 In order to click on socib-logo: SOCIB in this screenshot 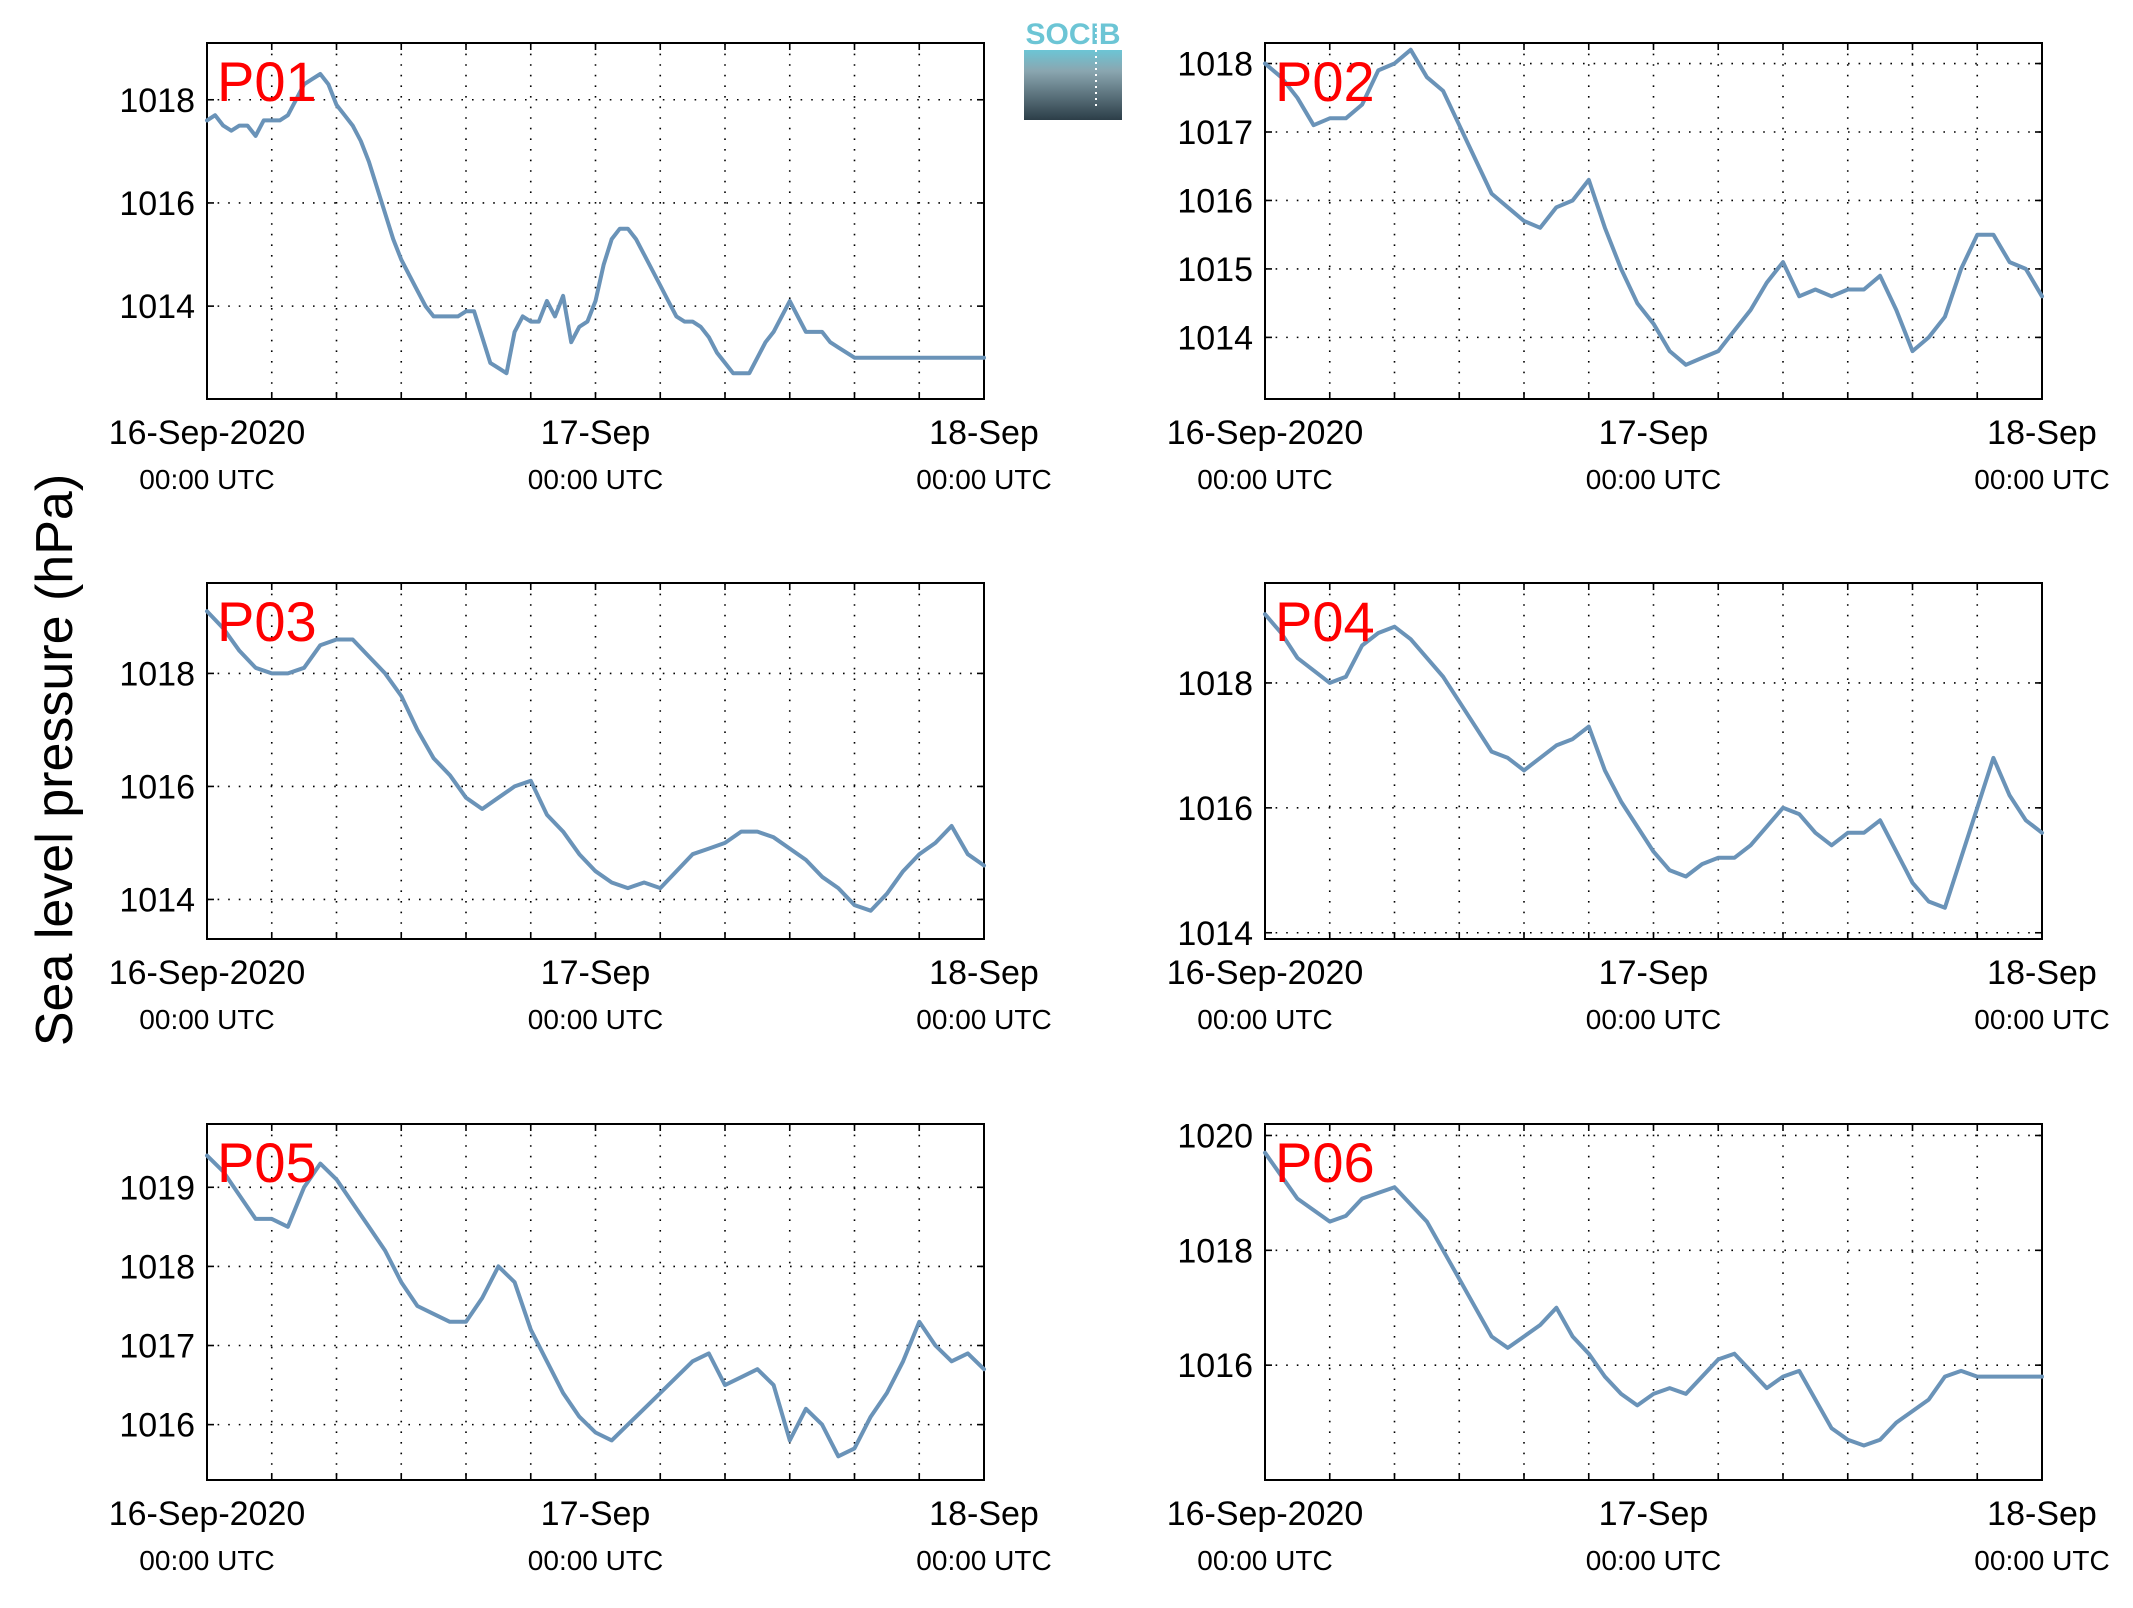, I will do `click(1073, 69)`.